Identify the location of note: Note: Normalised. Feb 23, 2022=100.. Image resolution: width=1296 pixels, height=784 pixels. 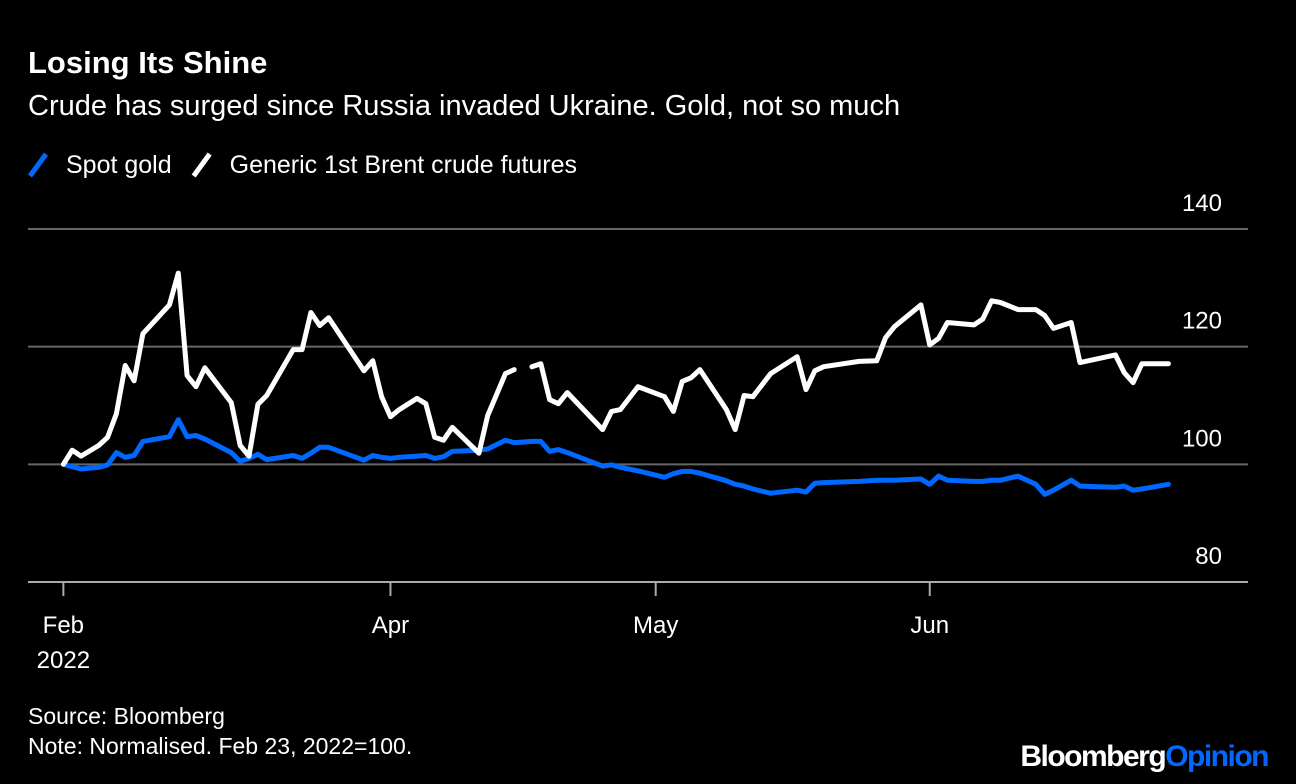
(220, 746).